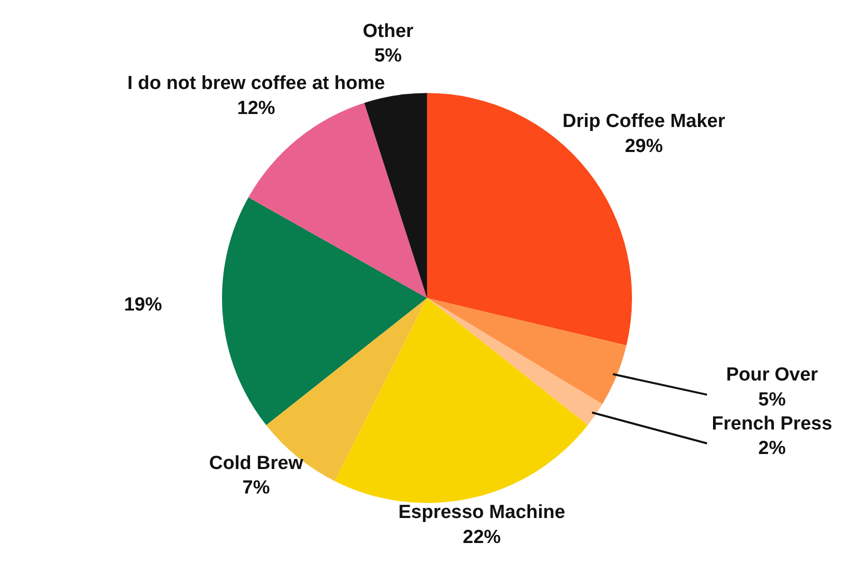 The height and width of the screenshot is (569, 856). Describe the element at coordinates (772, 423) in the screenshot. I see `slice-label: French Press` at that location.